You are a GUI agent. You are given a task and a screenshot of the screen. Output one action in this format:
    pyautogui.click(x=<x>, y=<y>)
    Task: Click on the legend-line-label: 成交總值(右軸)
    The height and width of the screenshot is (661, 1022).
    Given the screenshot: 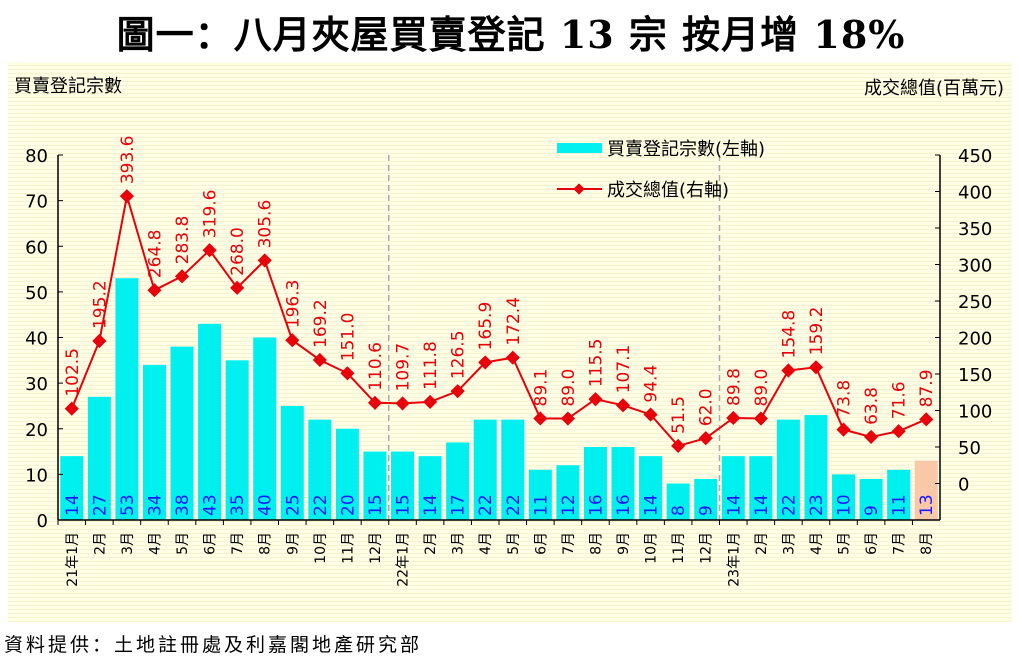 What is the action you would take?
    pyautogui.click(x=668, y=190)
    